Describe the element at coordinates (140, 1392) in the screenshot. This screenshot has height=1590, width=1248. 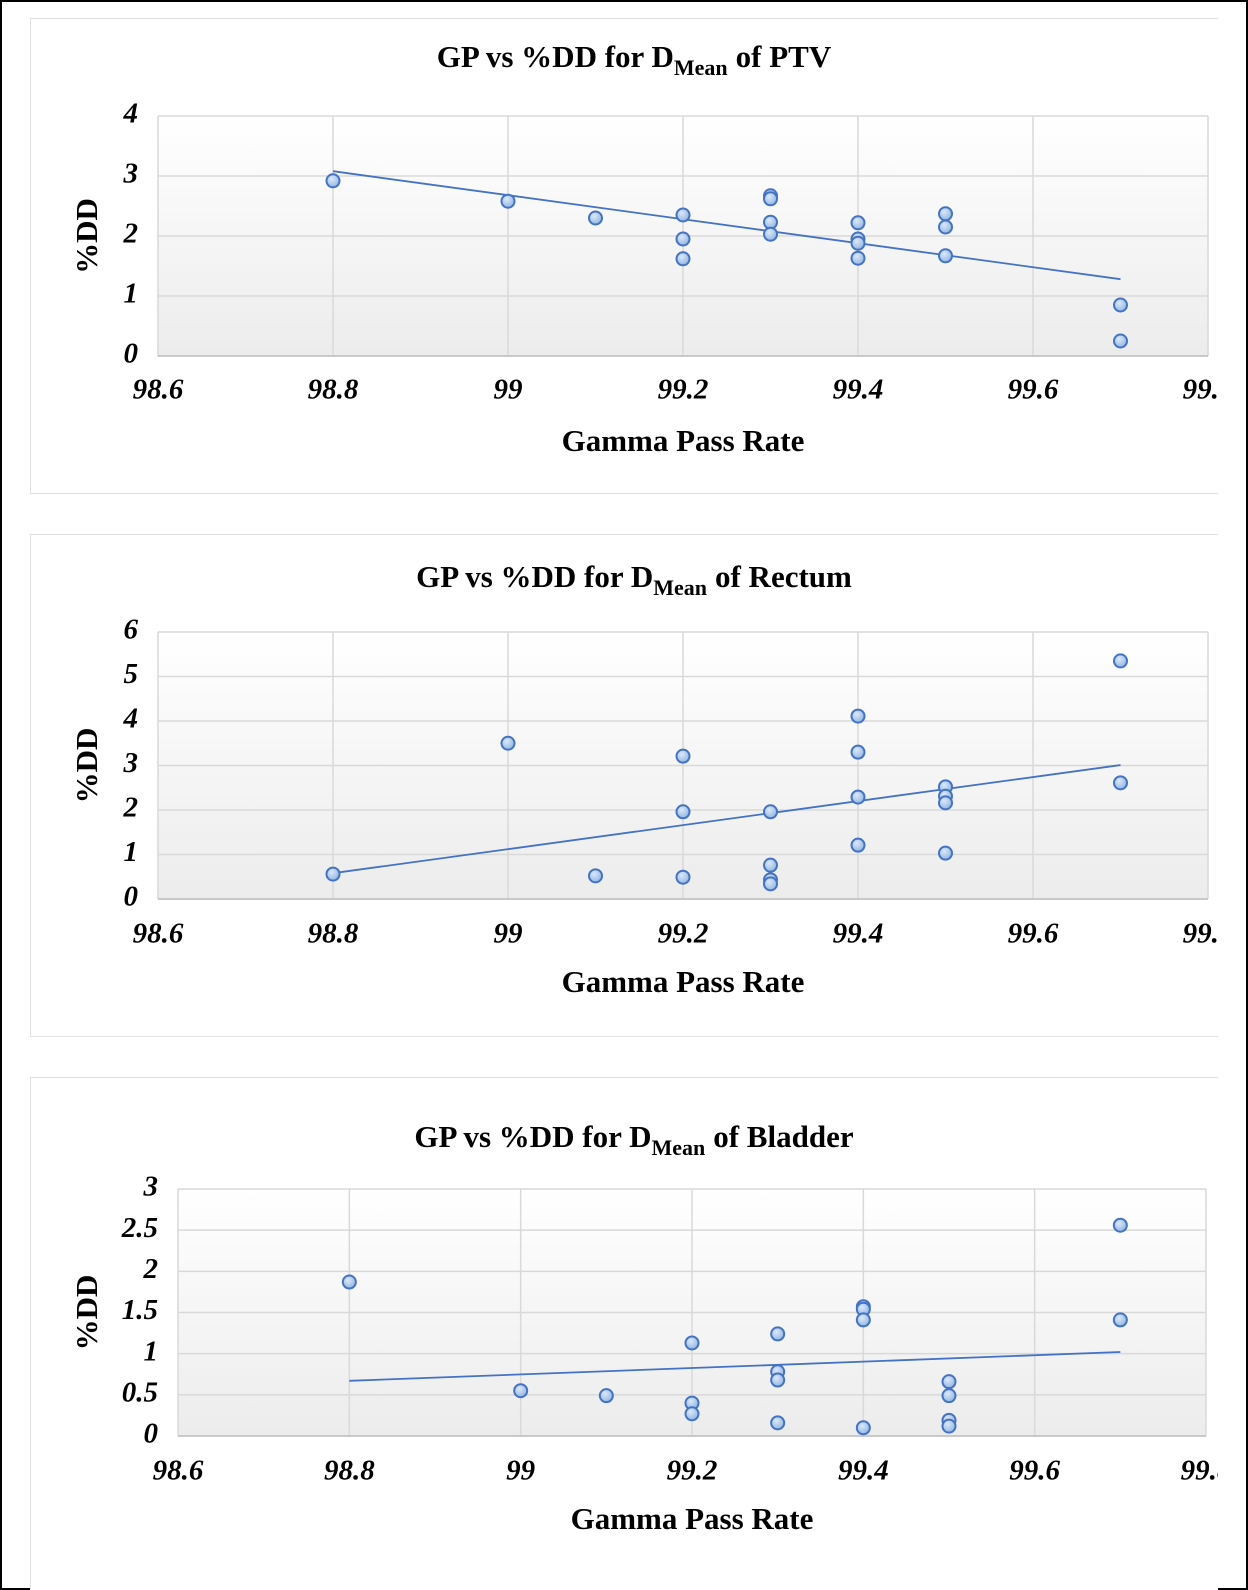
I see `y-tick-label: 0.5` at that location.